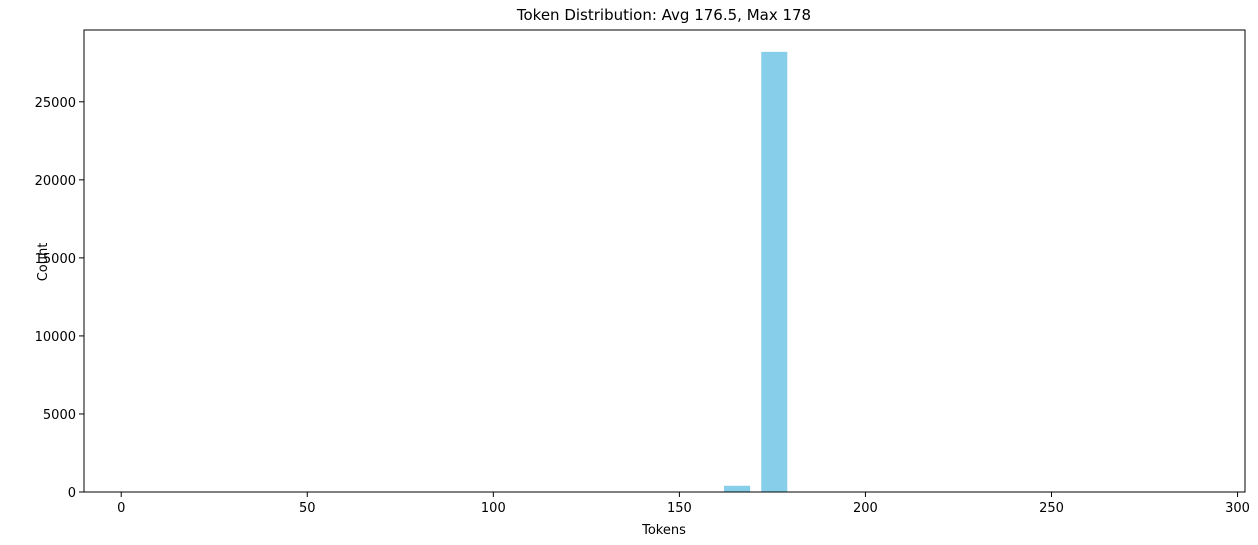 The image size is (1258, 545). I want to click on chart-title: Token Distribution: Avg 176.5, Max 178, so click(663, 15).